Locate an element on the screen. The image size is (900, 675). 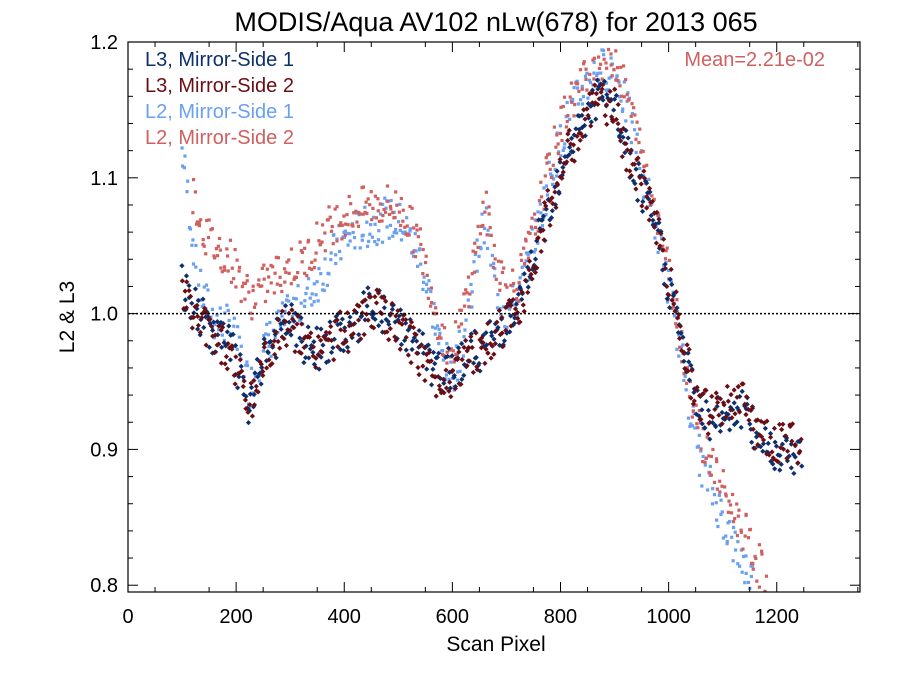
x-tick-label: 1000 is located at coordinates (668, 617).